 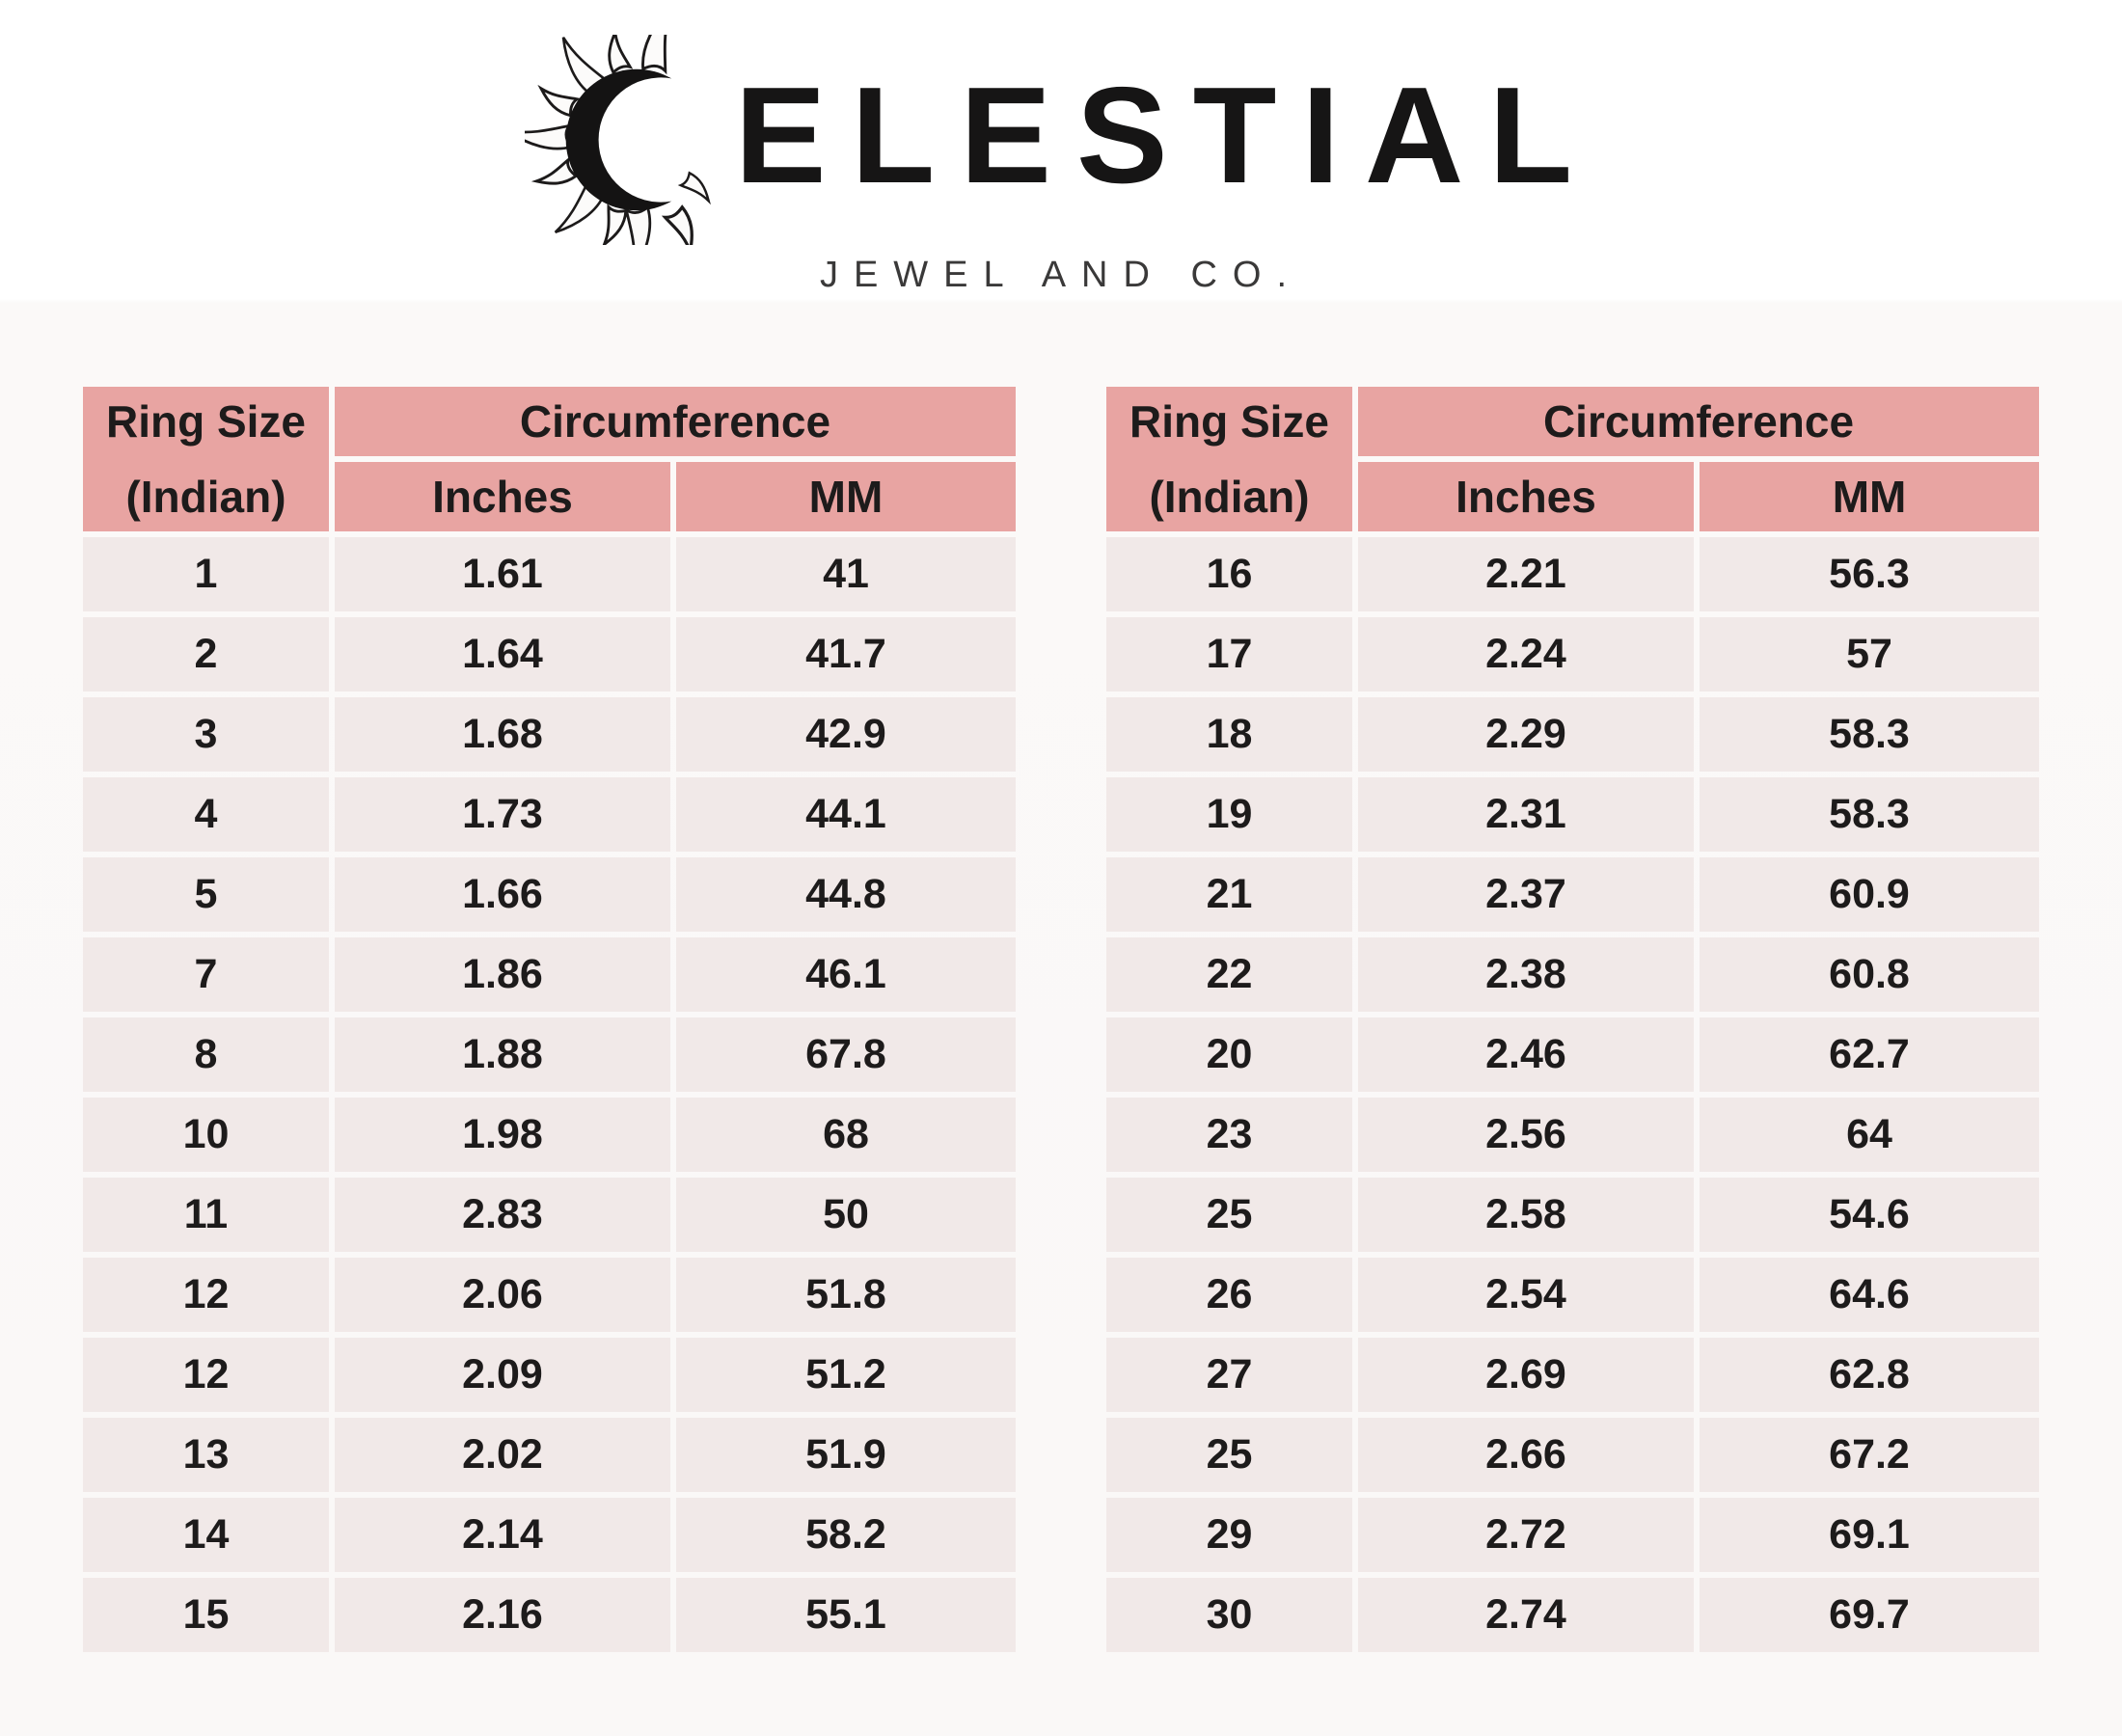 What do you see at coordinates (1870, 1535) in the screenshot?
I see `table-cell: 69.1` at bounding box center [1870, 1535].